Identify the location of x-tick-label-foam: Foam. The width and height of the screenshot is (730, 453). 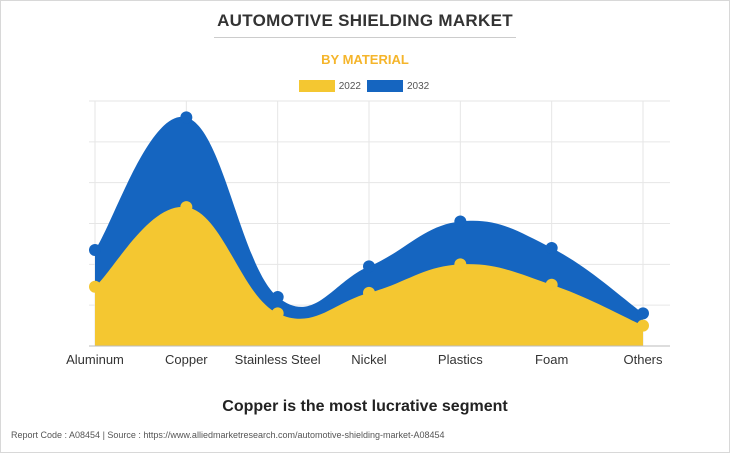
(551, 359).